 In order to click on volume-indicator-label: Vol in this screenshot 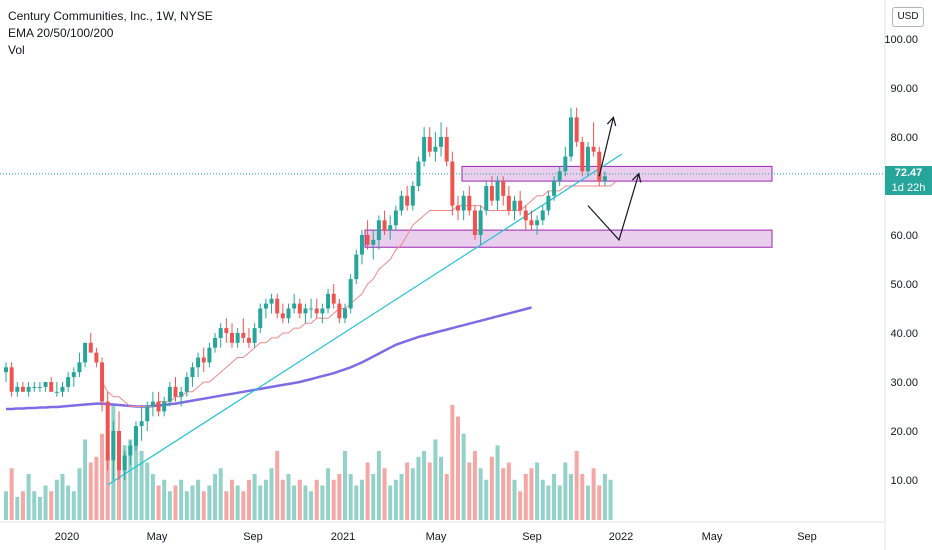, I will do `click(16, 50)`.